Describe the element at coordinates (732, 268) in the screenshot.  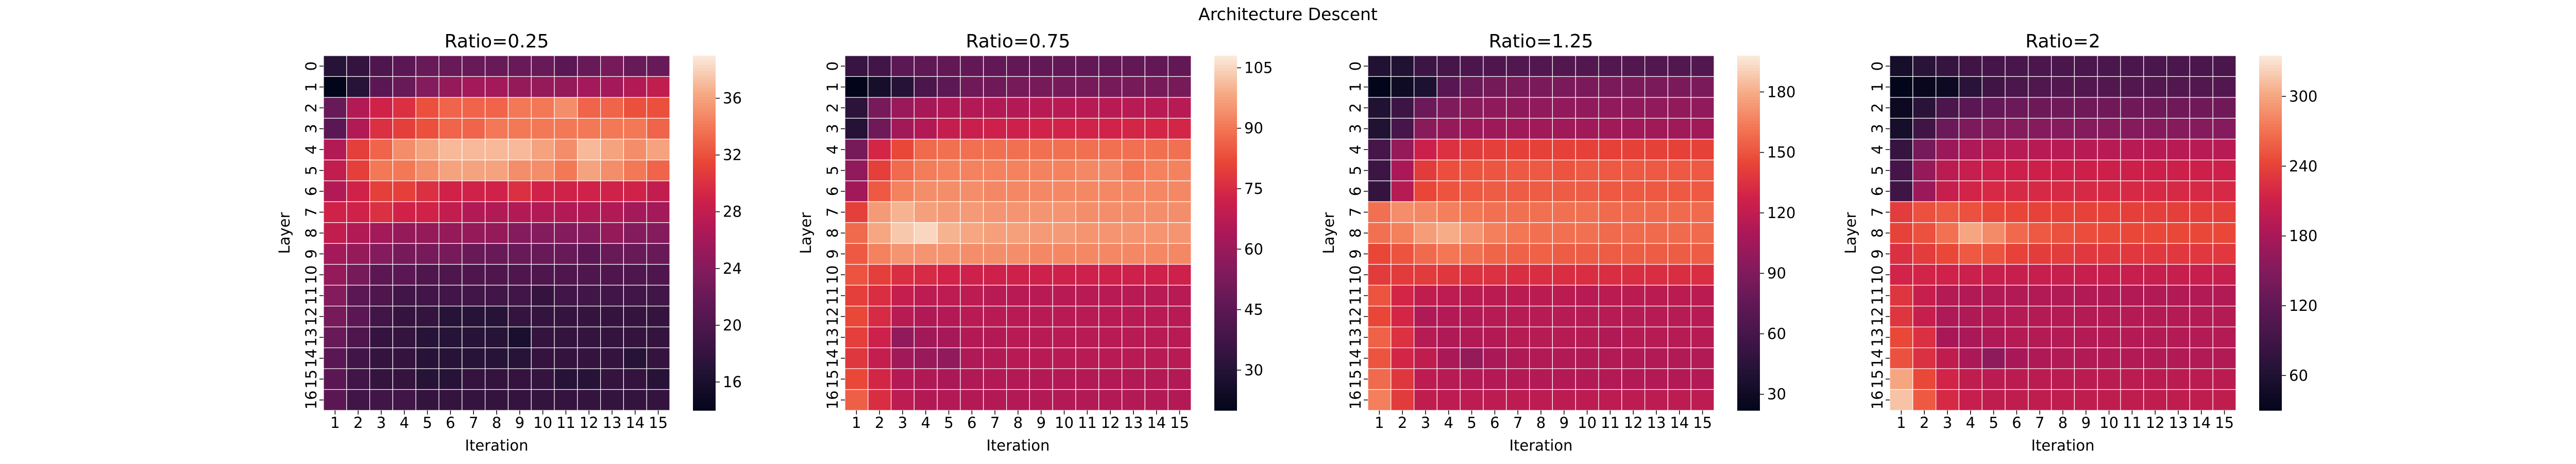
I see `colorbar-tick-label: 24` at that location.